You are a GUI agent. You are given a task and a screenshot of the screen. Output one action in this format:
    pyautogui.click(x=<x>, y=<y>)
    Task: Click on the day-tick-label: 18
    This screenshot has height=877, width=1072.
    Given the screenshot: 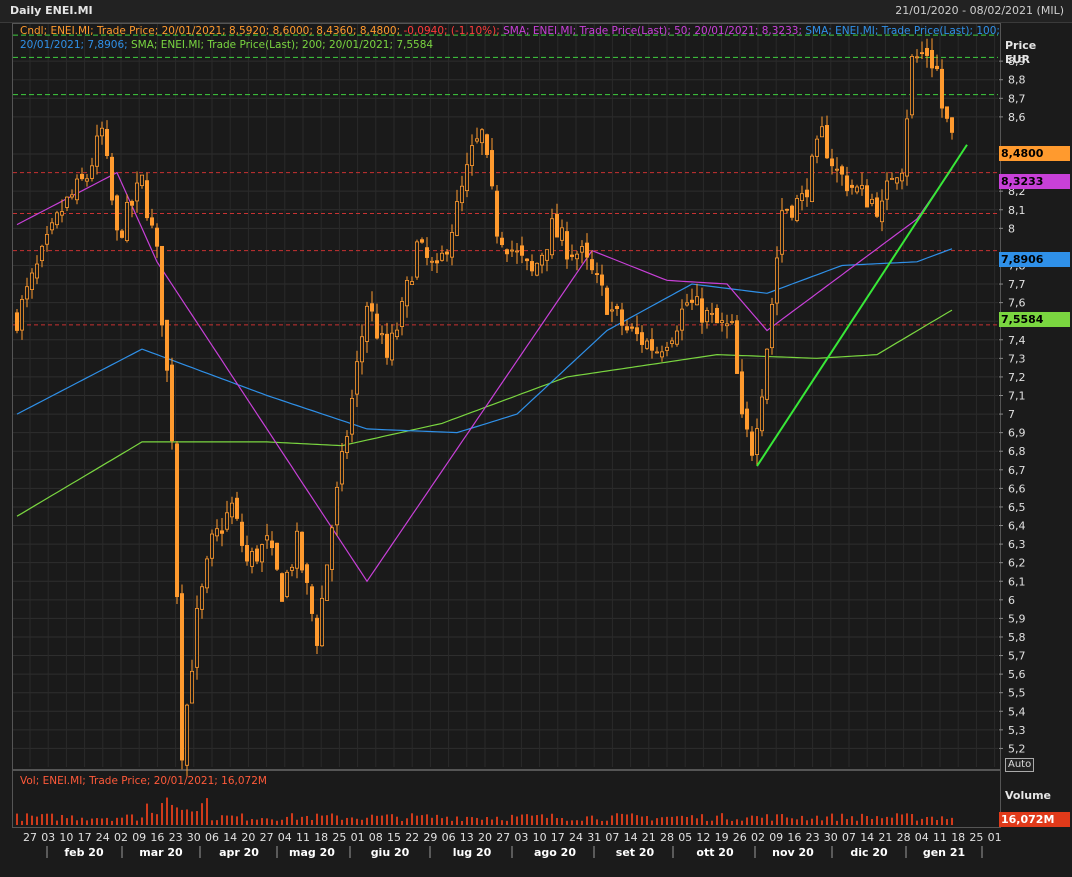 What is the action you would take?
    pyautogui.click(x=958, y=837)
    